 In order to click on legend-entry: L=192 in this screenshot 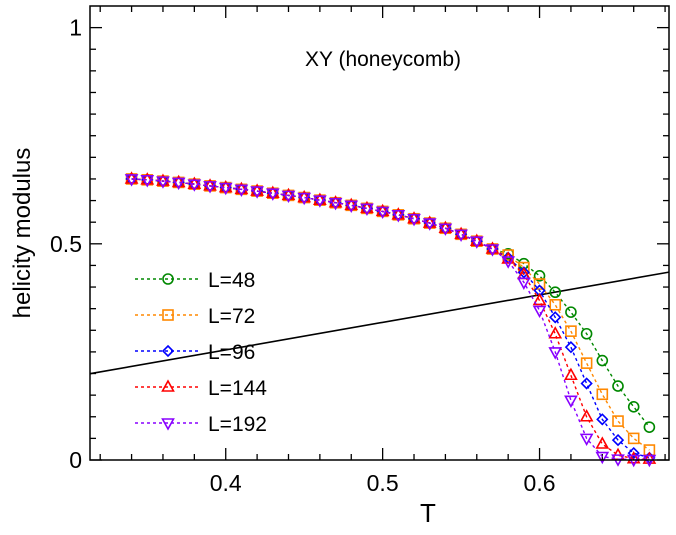, I will do `click(201, 424)`.